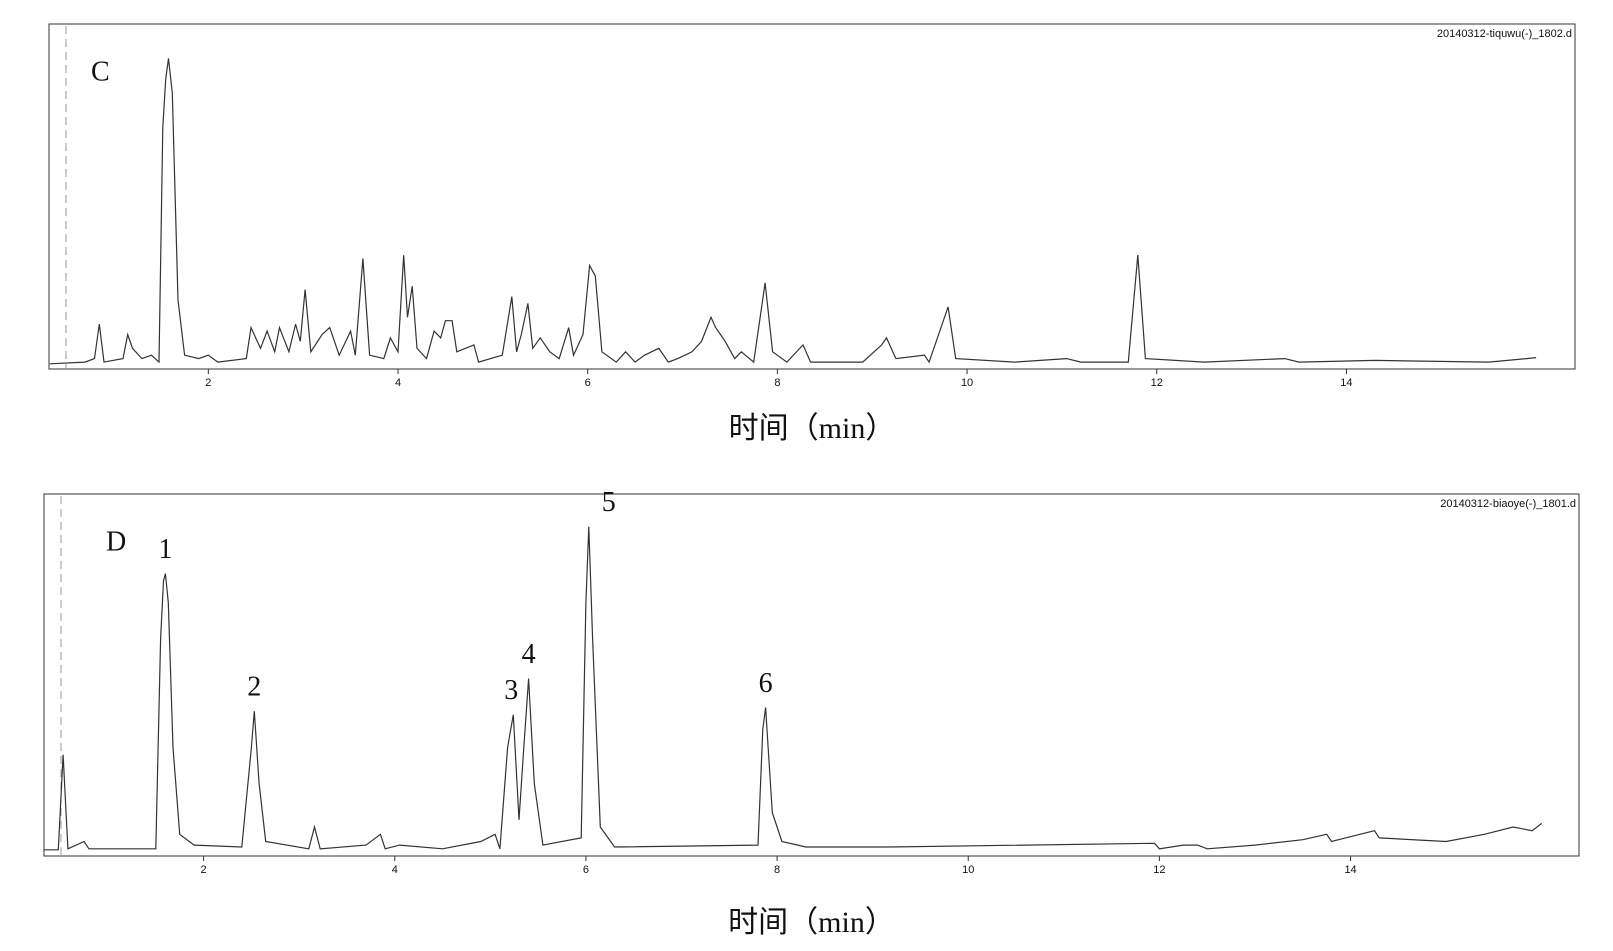 This screenshot has width=1613, height=951. Describe the element at coordinates (511, 690) in the screenshot. I see `peak-label: 3` at that location.